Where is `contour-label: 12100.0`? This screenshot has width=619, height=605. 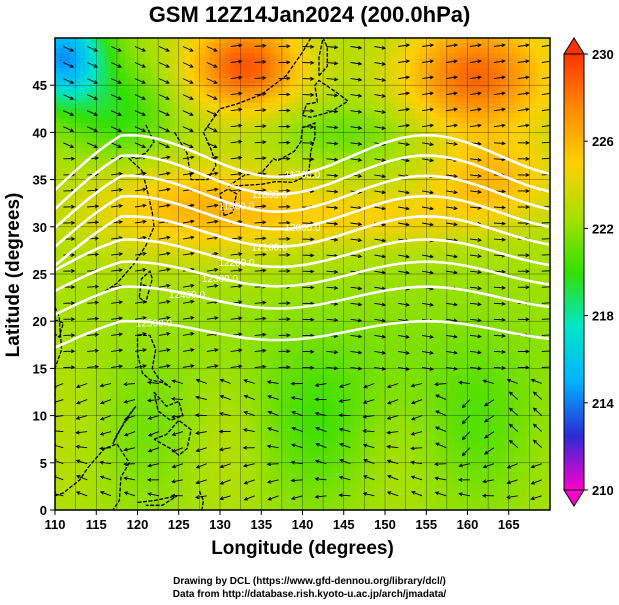 contour-label: 12100.0 is located at coordinates (269, 247).